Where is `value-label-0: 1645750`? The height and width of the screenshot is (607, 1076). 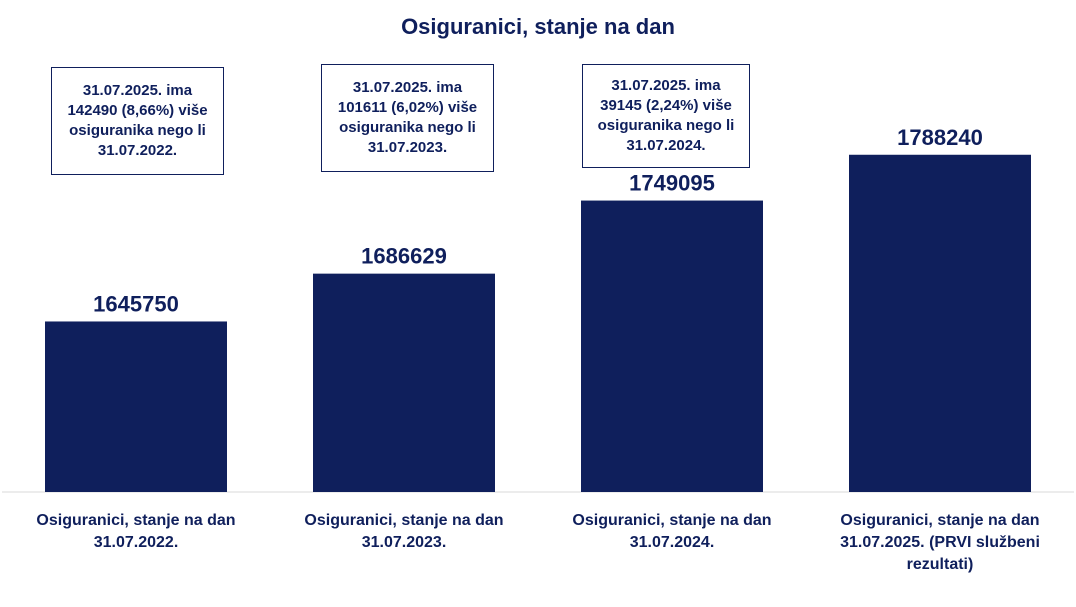 value-label-0: 1645750 is located at coordinates (136, 303).